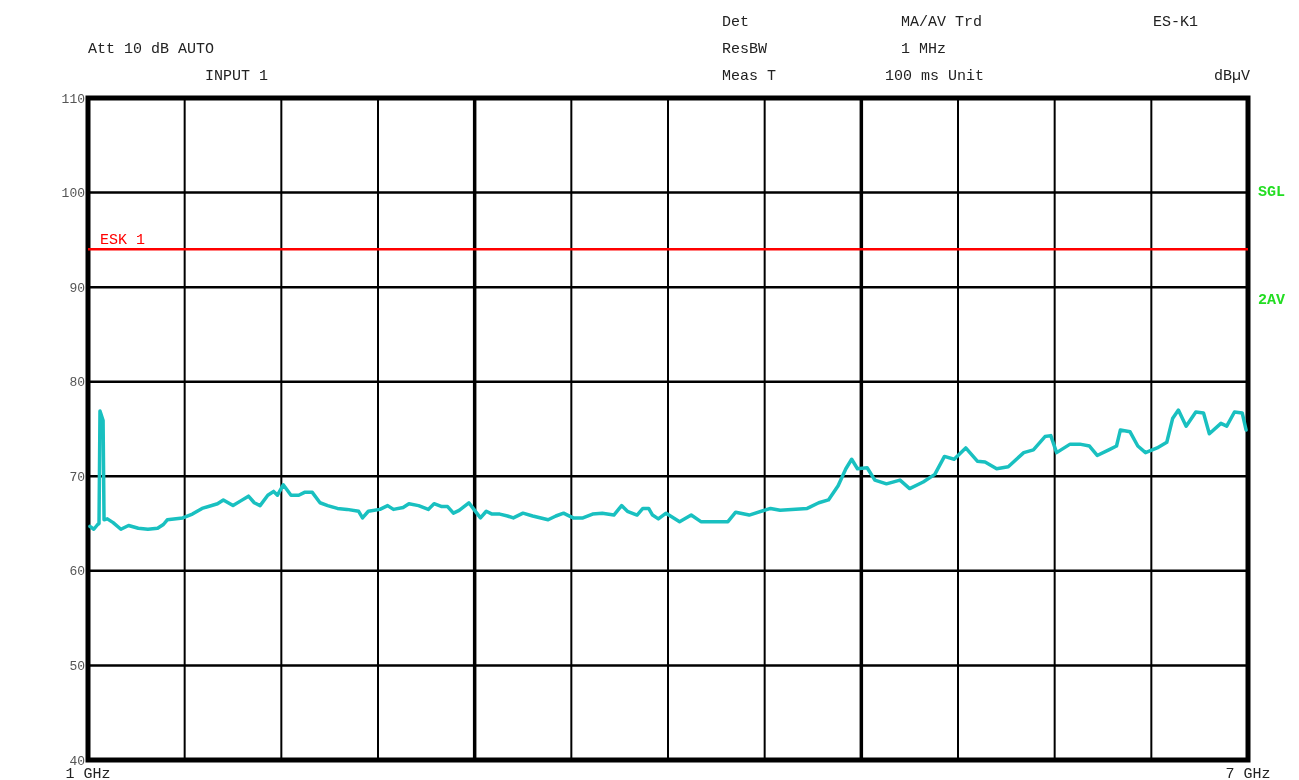 This screenshot has width=1299, height=780. Describe the element at coordinates (668, 469) in the screenshot. I see `line-series` at that location.